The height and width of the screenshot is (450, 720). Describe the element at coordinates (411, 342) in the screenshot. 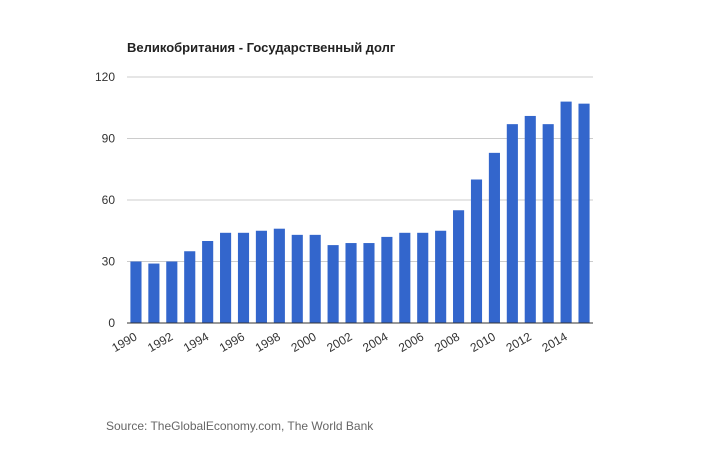

I see `x-tick-label: 2006` at that location.